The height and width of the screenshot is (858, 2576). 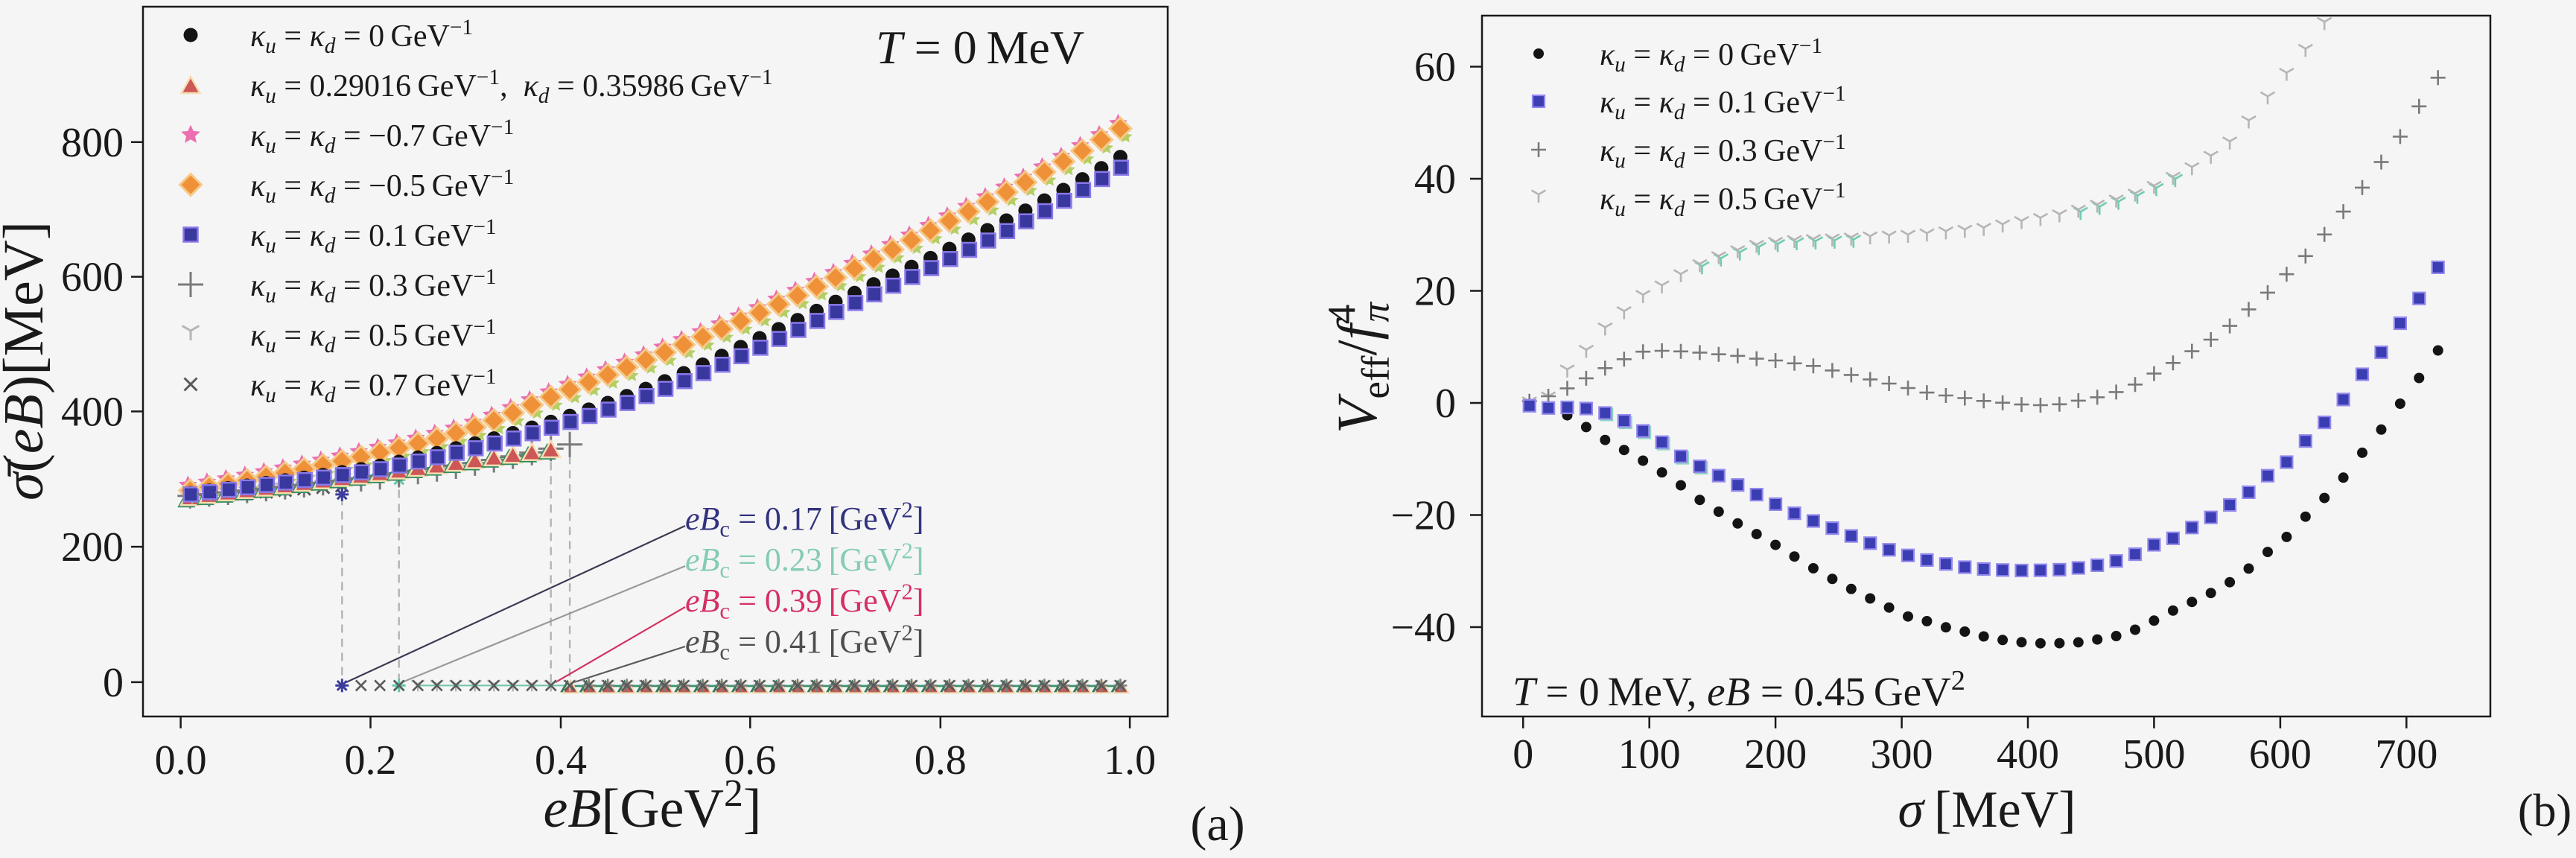 I want to click on svg-text: 700, so click(x=2406, y=754).